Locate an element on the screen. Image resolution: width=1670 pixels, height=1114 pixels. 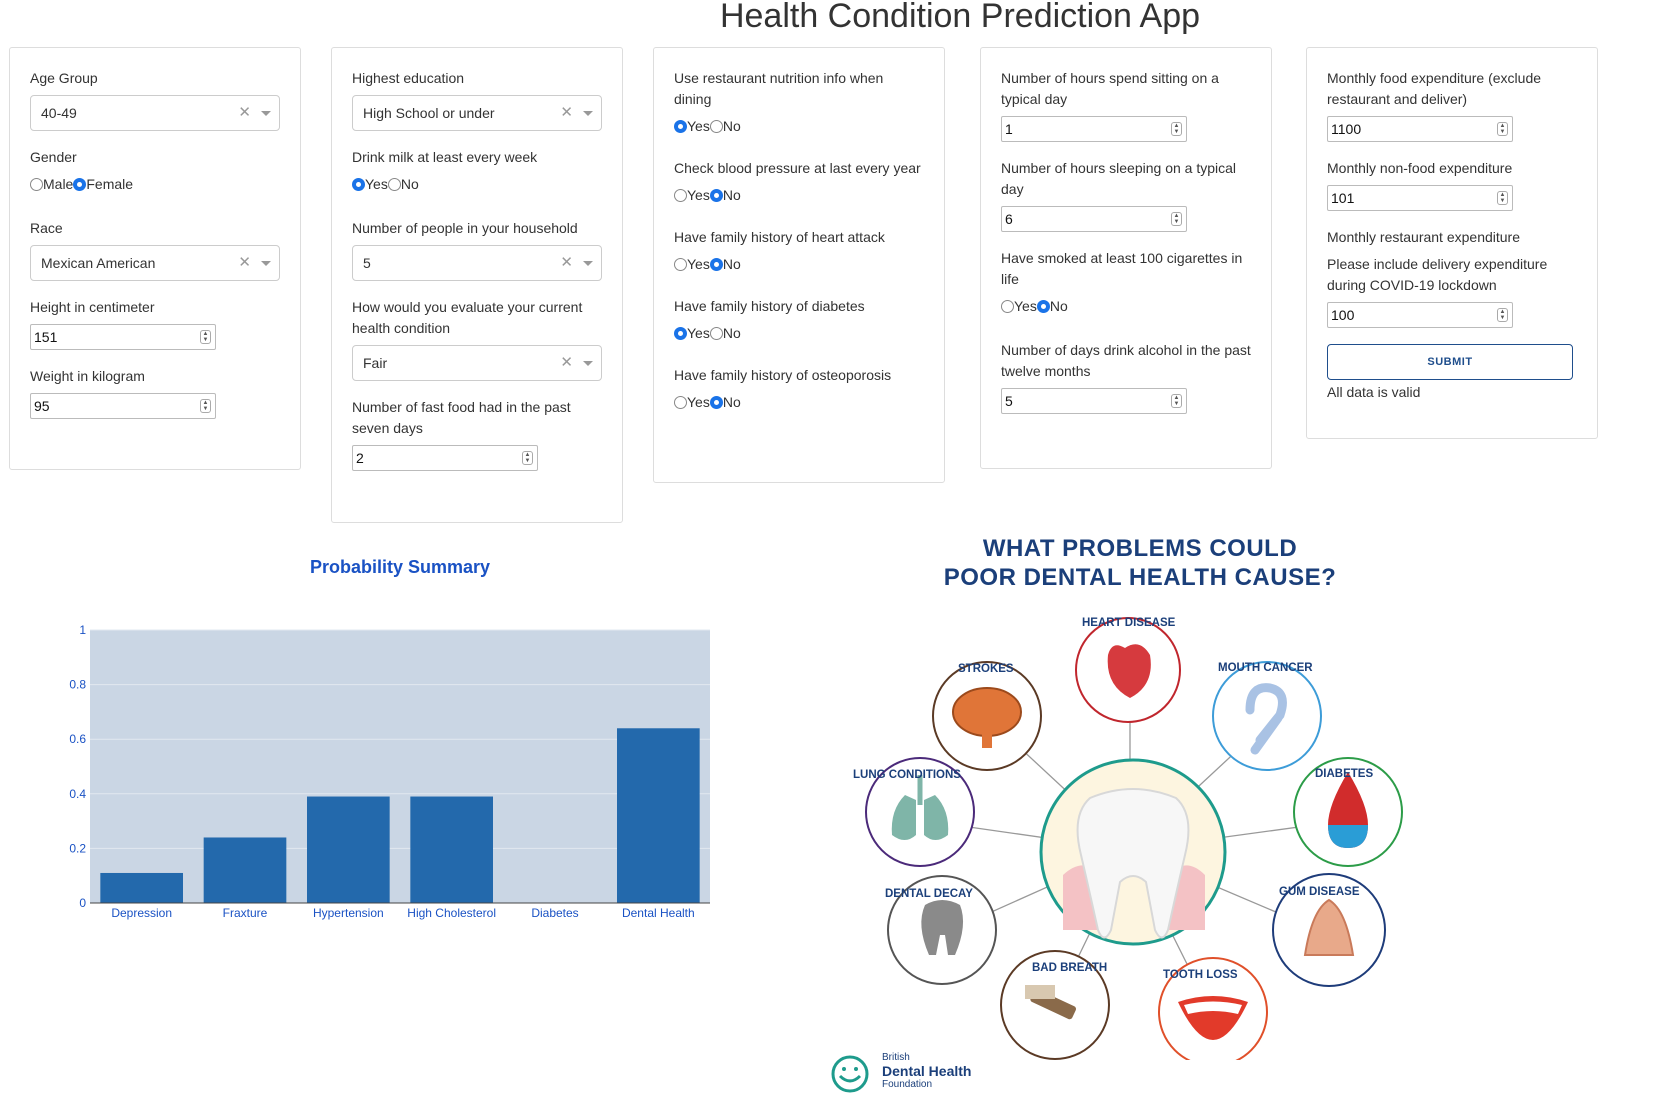
age-group-select: 40-49 ✕ is located at coordinates (155, 113).